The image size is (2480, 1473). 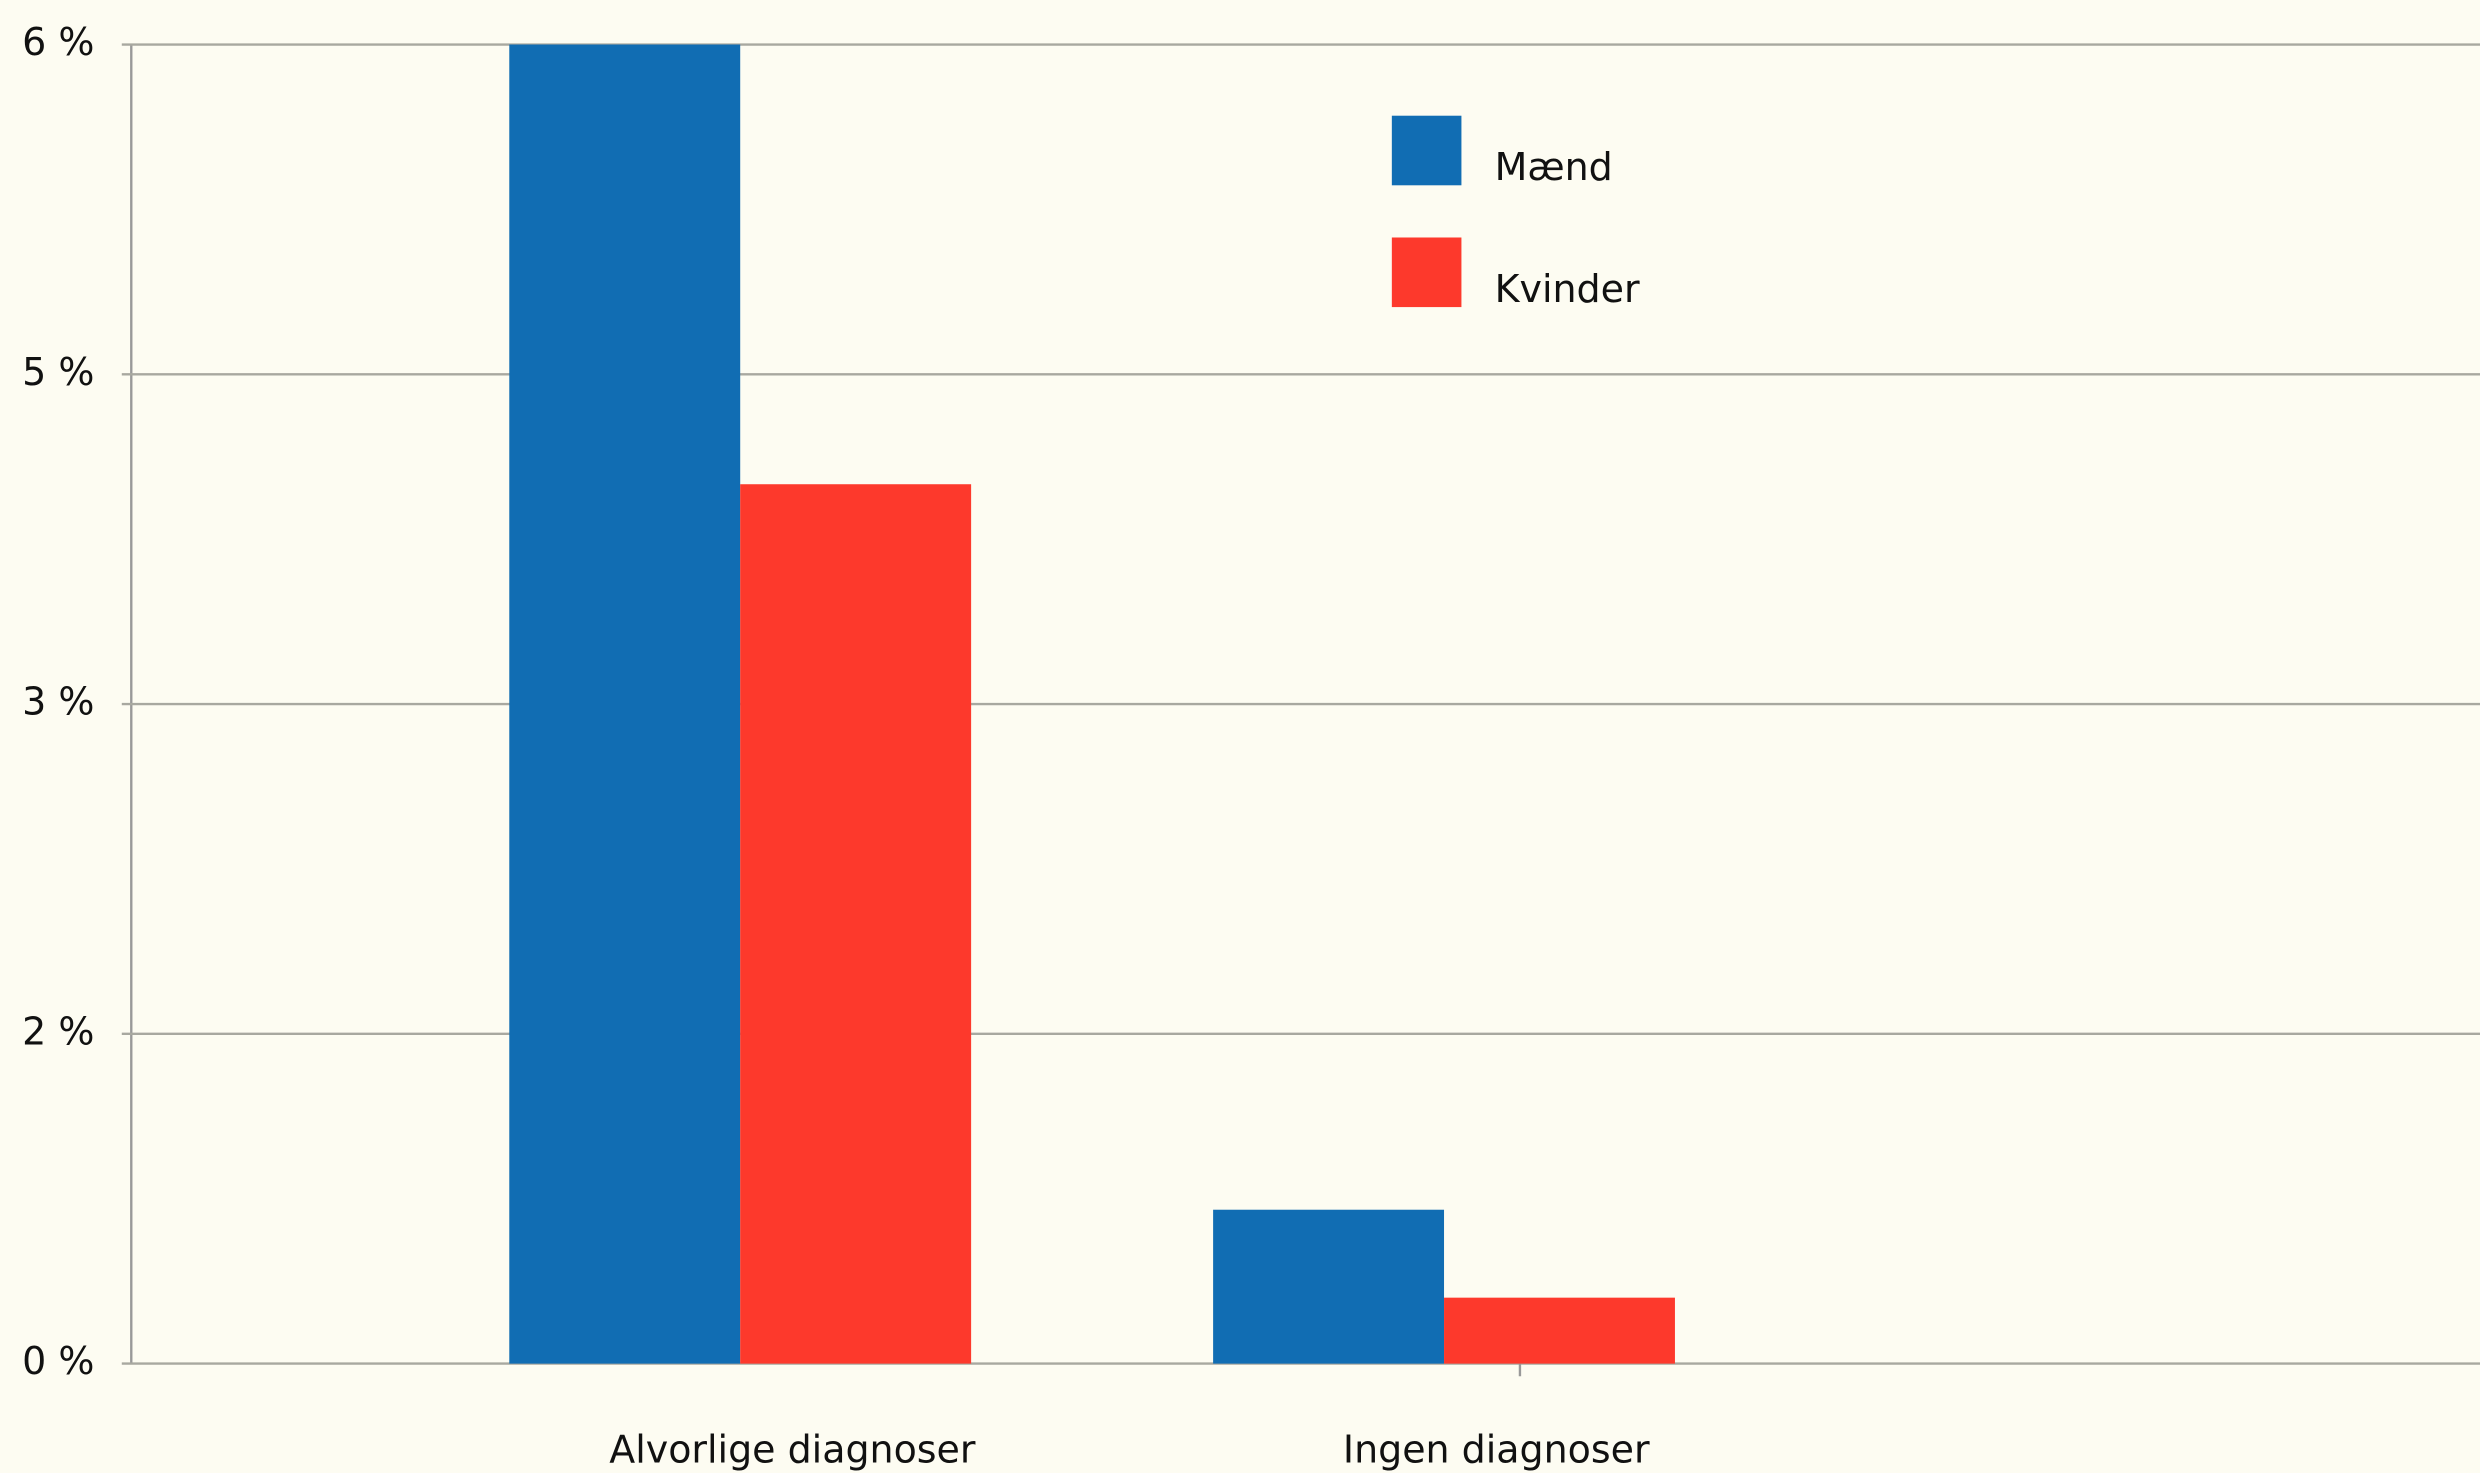 What do you see at coordinates (792, 1450) in the screenshot?
I see `x-tick-label: Alvorlige diagnoser` at bounding box center [792, 1450].